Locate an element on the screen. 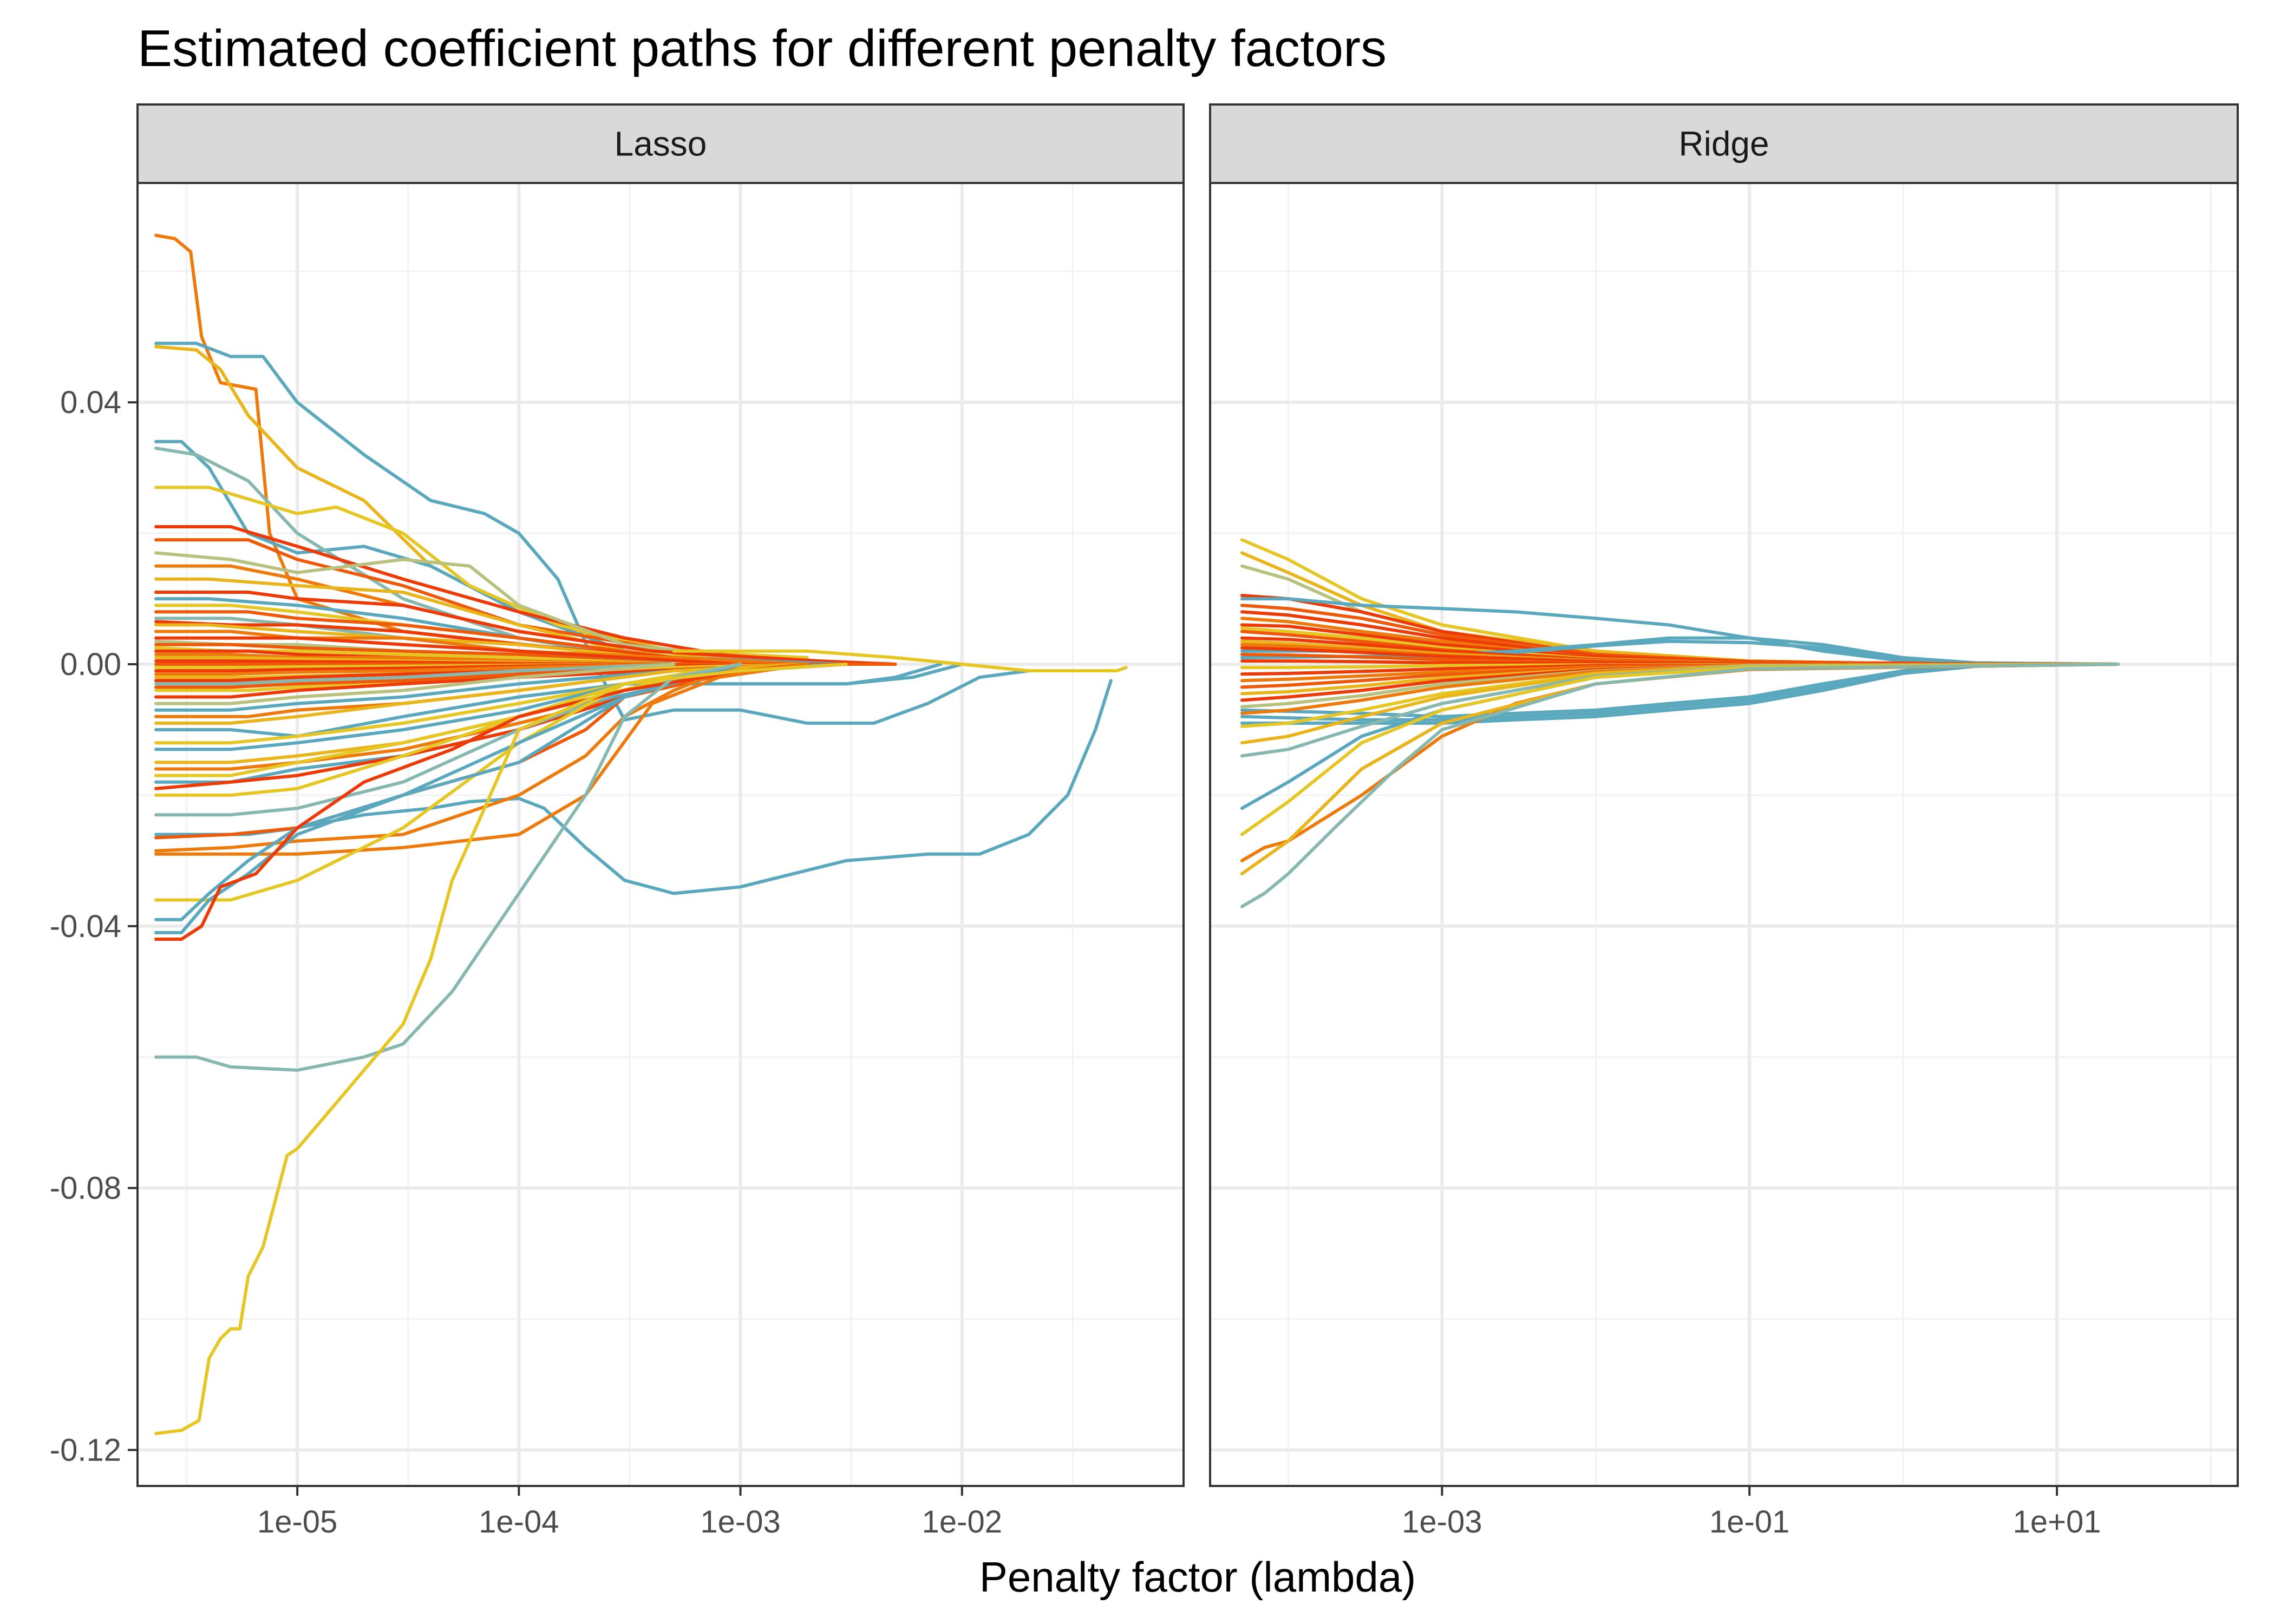 The width and height of the screenshot is (2274, 1624). y-axis: 0.04 0.00 -0.04 -0.08 -0.12 is located at coordinates (94, 926).